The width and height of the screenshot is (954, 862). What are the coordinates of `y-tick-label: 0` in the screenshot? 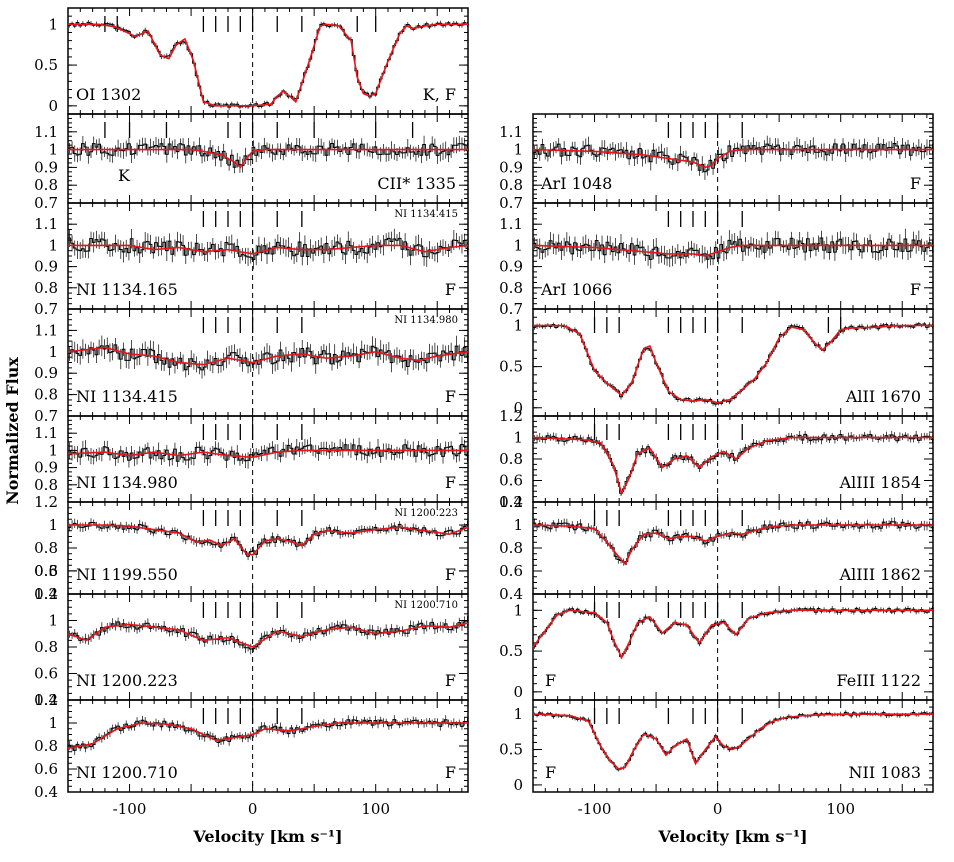 It's located at (518, 692).